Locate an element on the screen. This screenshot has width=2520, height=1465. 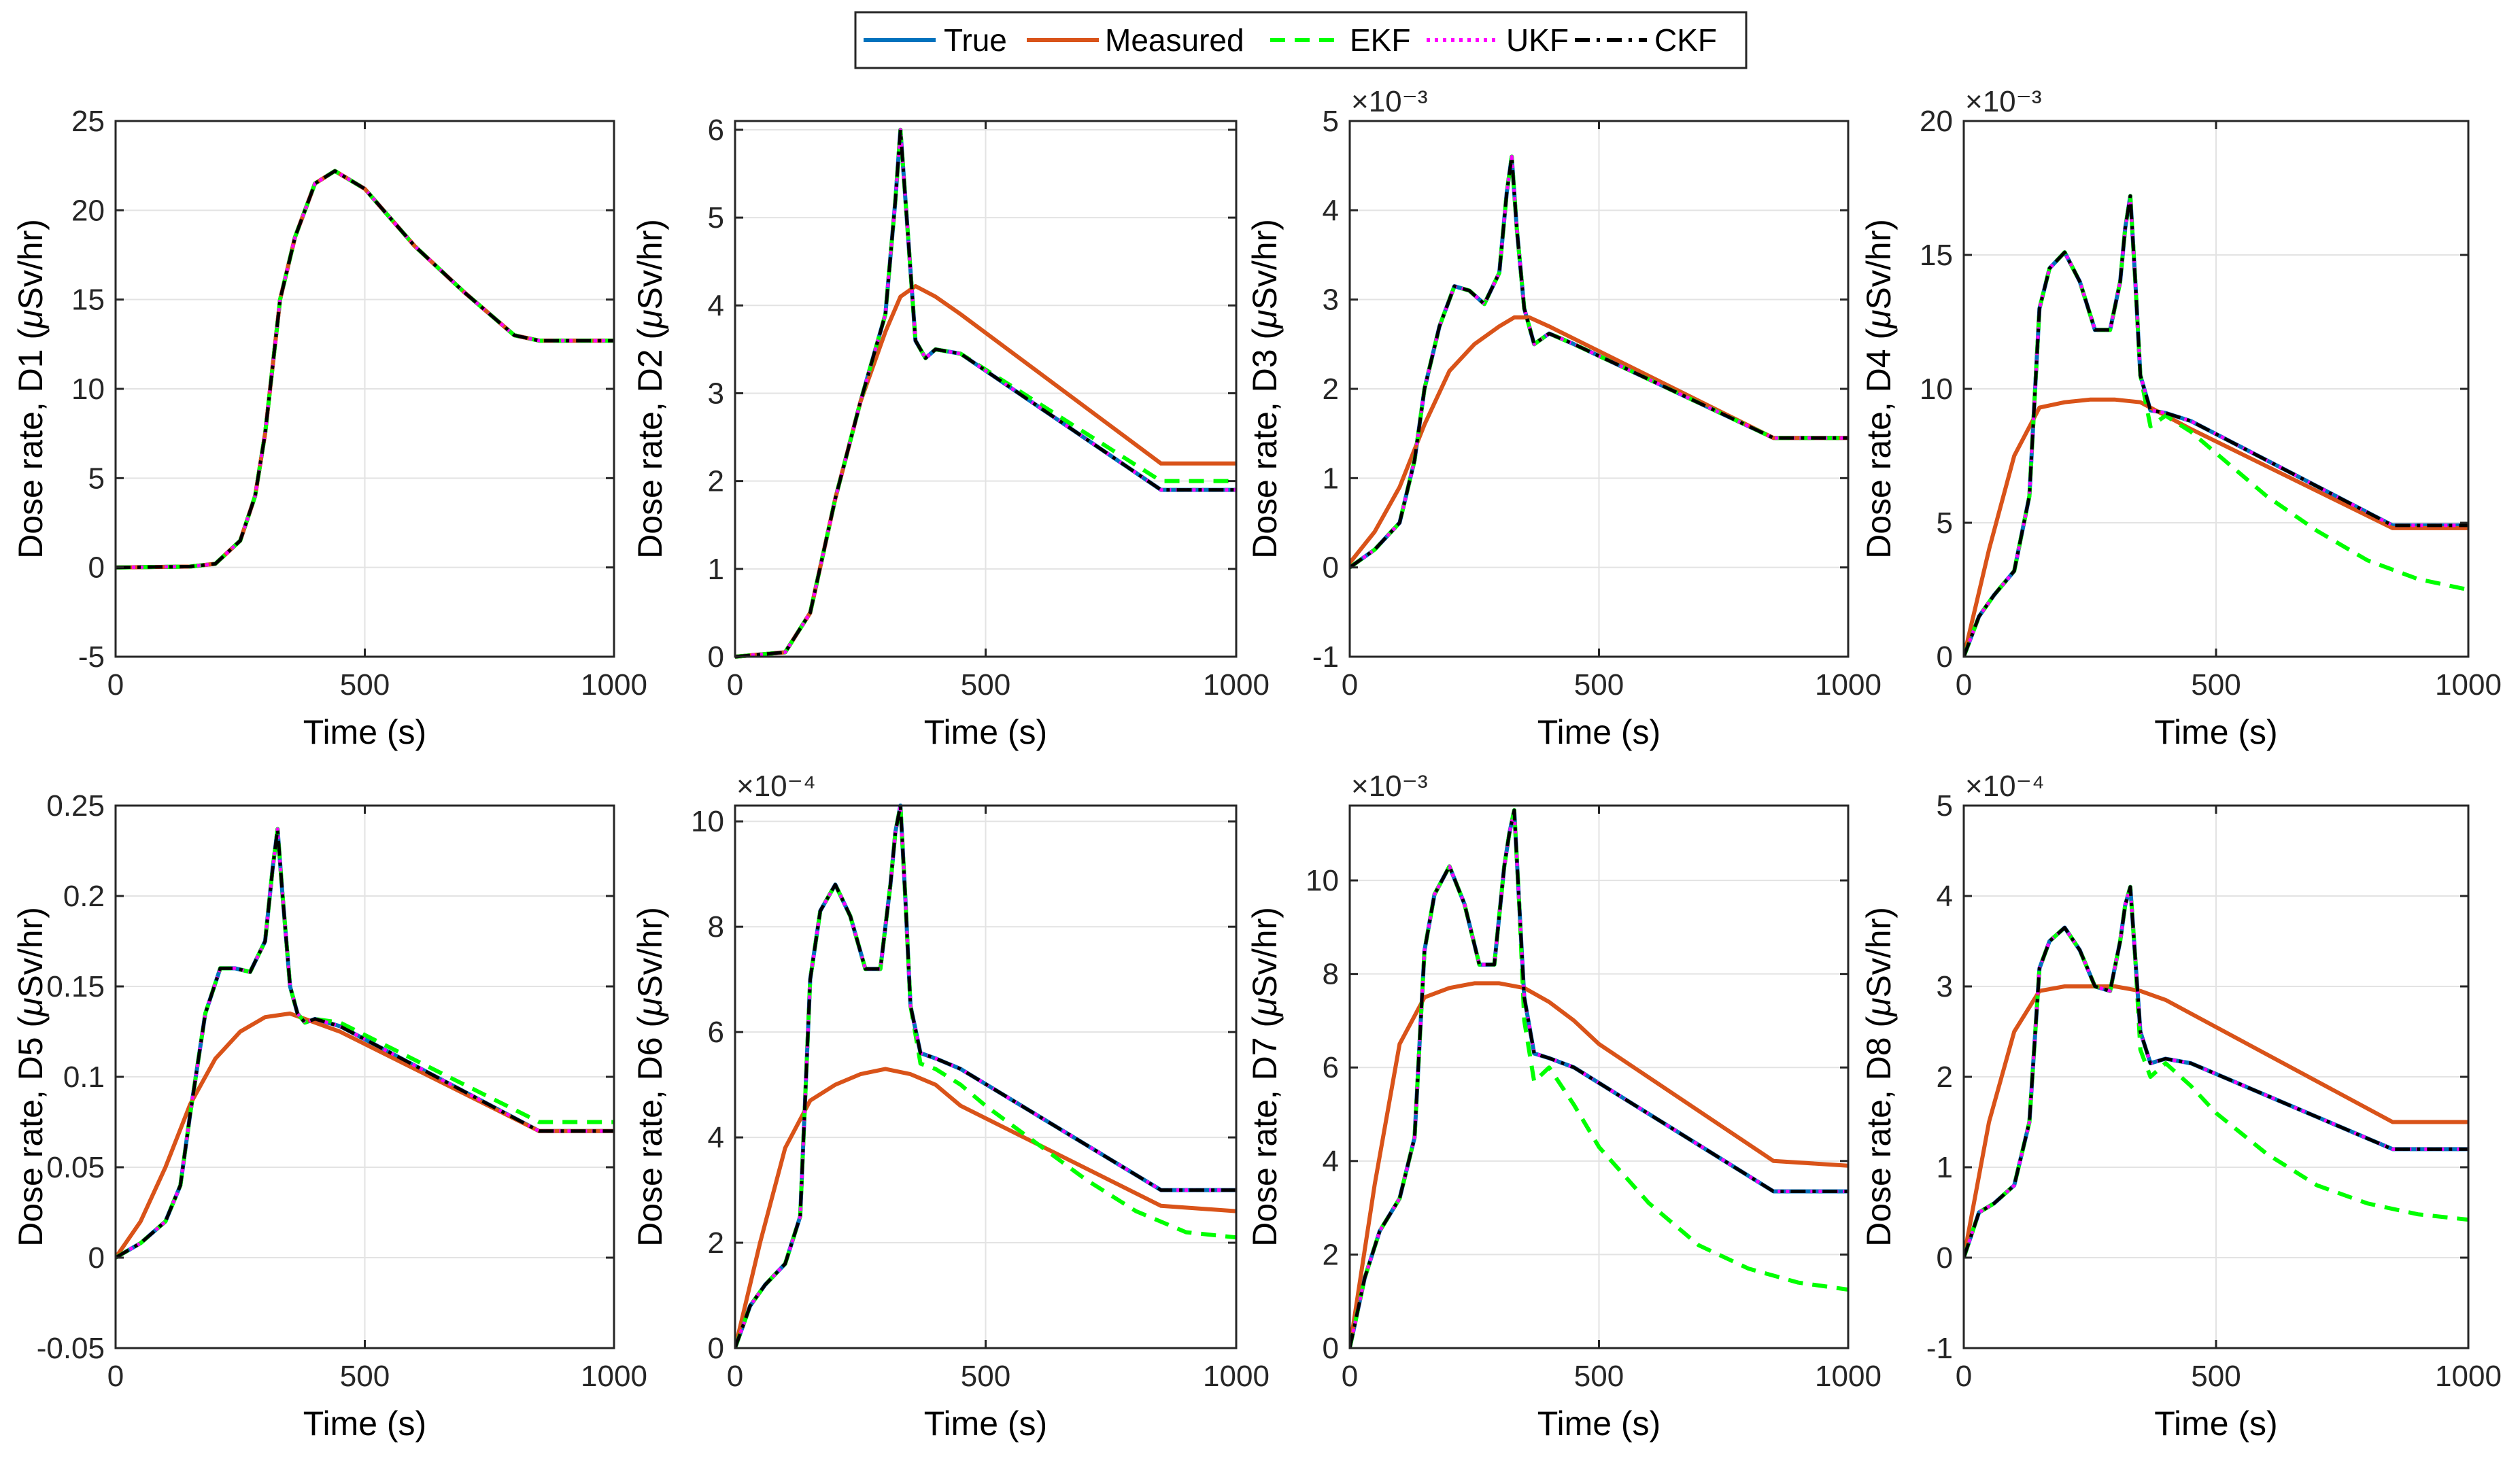
y-axis-label: Dose rate, D8 (μSv/hr) is located at coordinates (1879, 1077).